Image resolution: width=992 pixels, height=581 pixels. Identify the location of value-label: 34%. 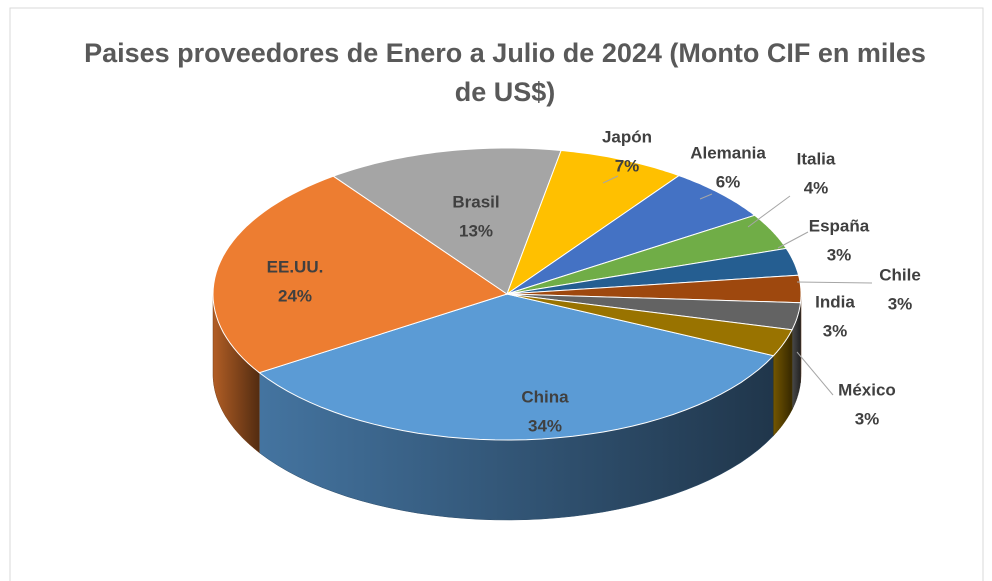
(545, 425).